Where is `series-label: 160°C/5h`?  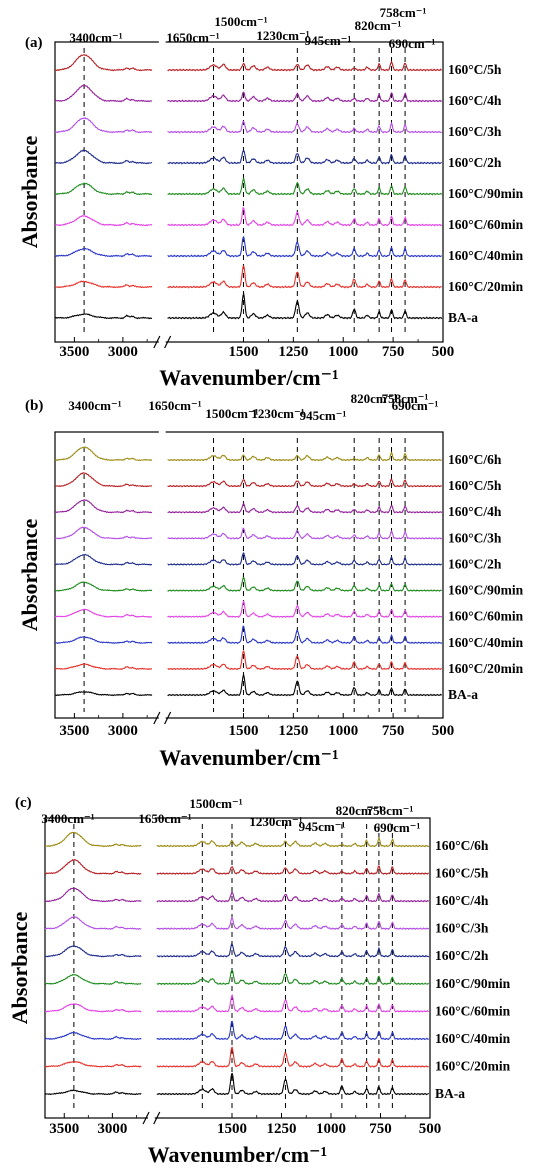 series-label: 160°C/5h is located at coordinates (462, 873).